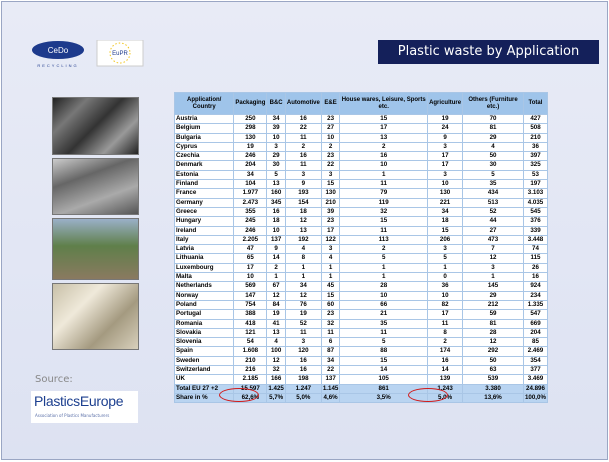 This screenshot has height=462, width=609. Describe the element at coordinates (535, 128) in the screenshot. I see `cell: 508` at that location.